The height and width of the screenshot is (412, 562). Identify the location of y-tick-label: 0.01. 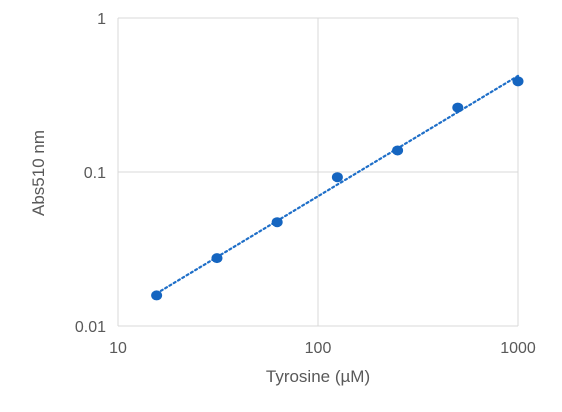
(90, 327).